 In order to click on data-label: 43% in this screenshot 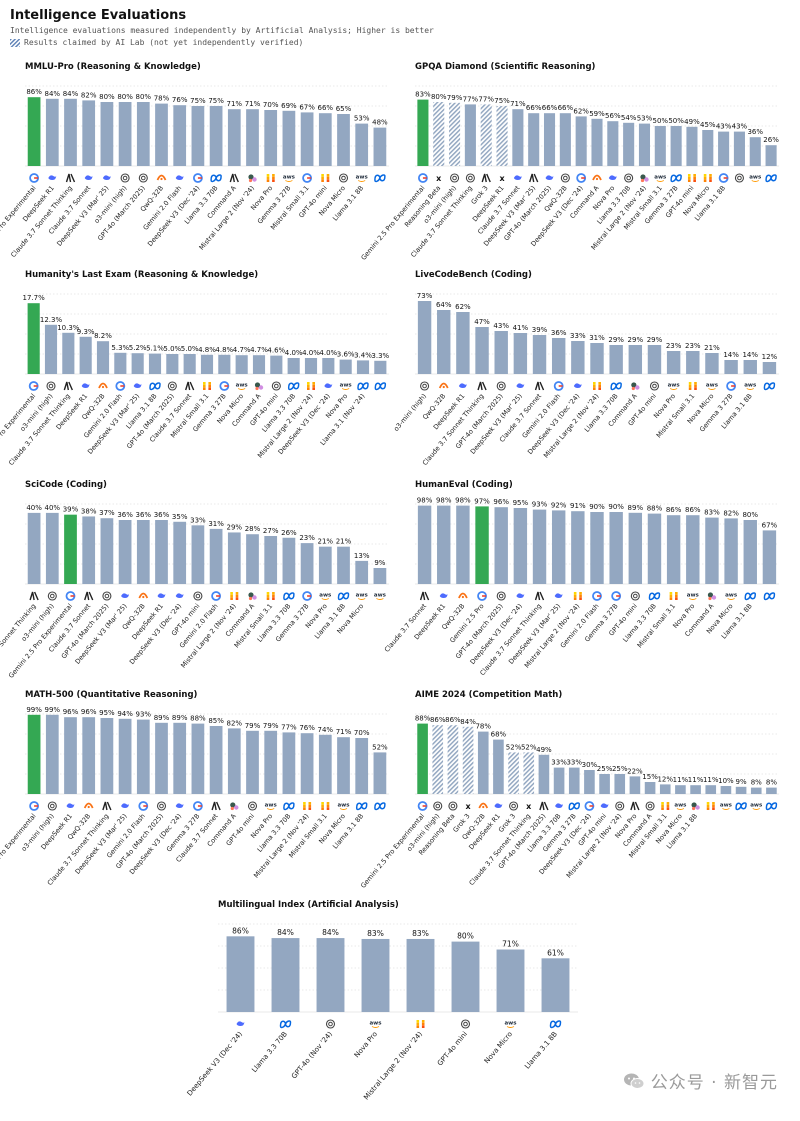, I will do `click(740, 127)`.